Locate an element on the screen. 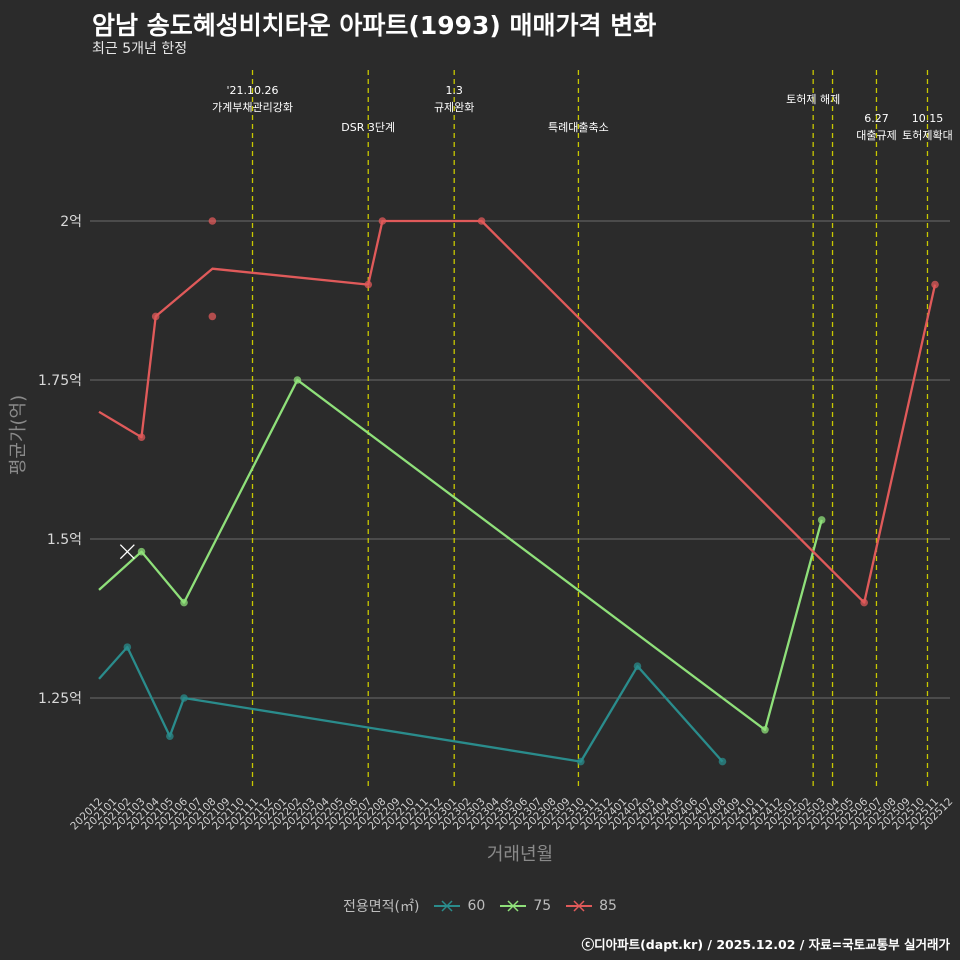 This screenshot has width=960, height=960. legend: 전용면적(㎡) 60 75 85 is located at coordinates (480, 906).